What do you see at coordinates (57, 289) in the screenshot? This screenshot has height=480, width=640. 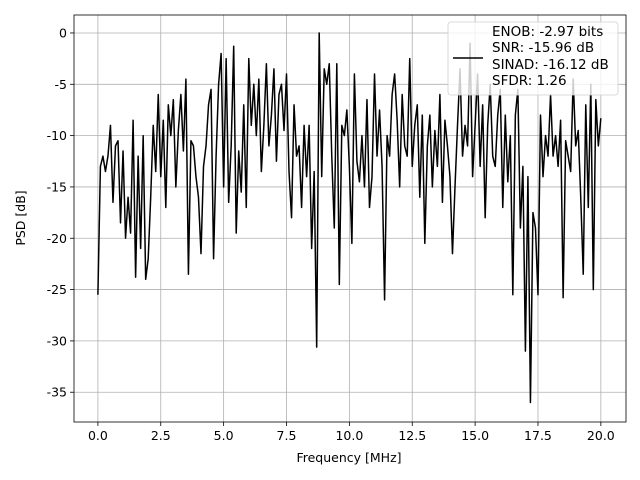 I see `y-tick-label: -25` at bounding box center [57, 289].